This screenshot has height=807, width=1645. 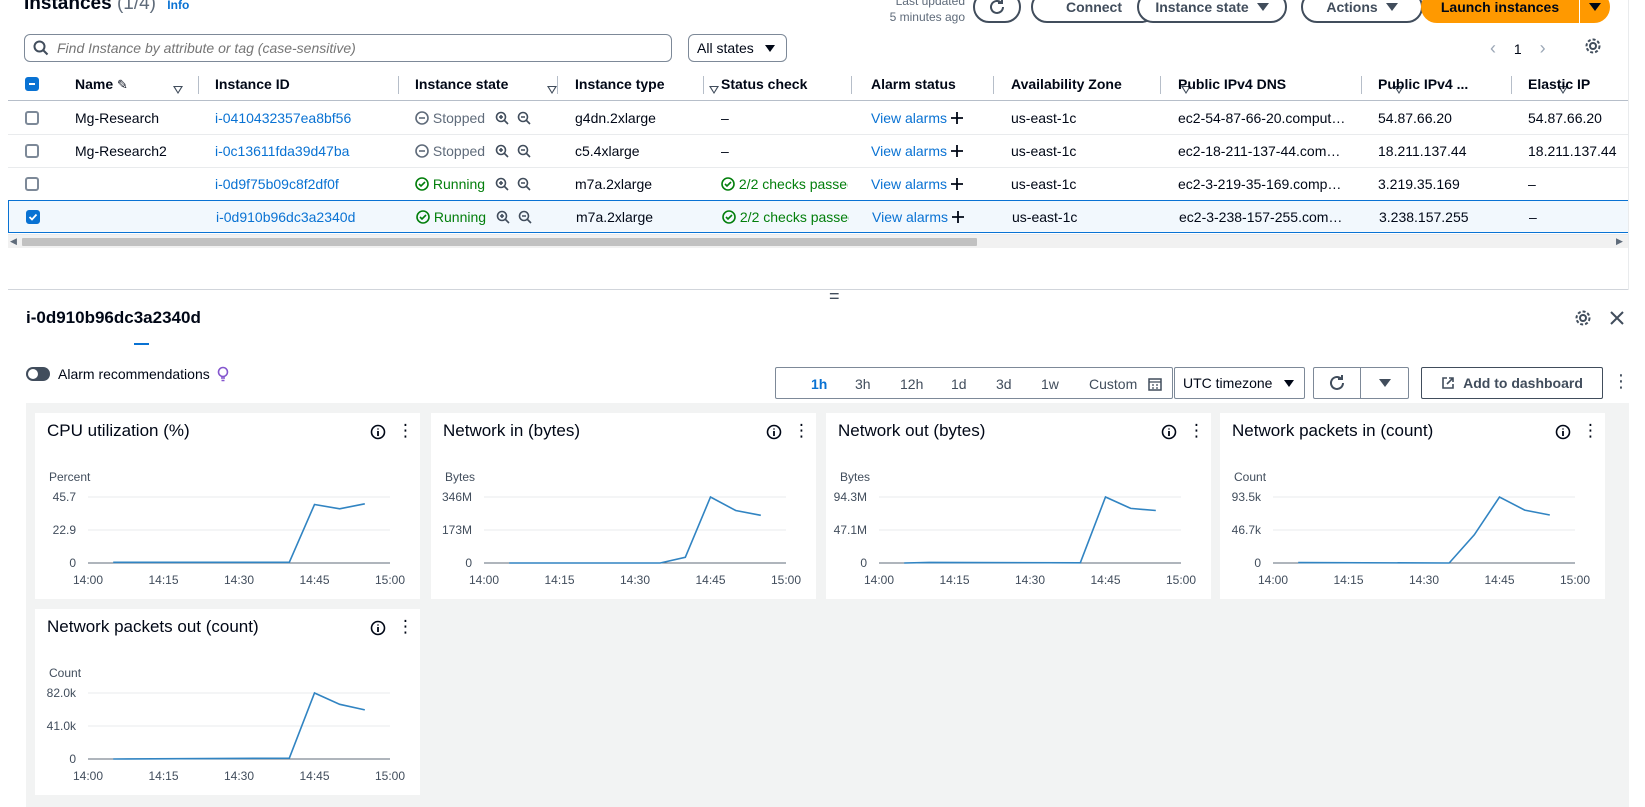 I want to click on alarm-recommendations-toggle, so click(x=38, y=374).